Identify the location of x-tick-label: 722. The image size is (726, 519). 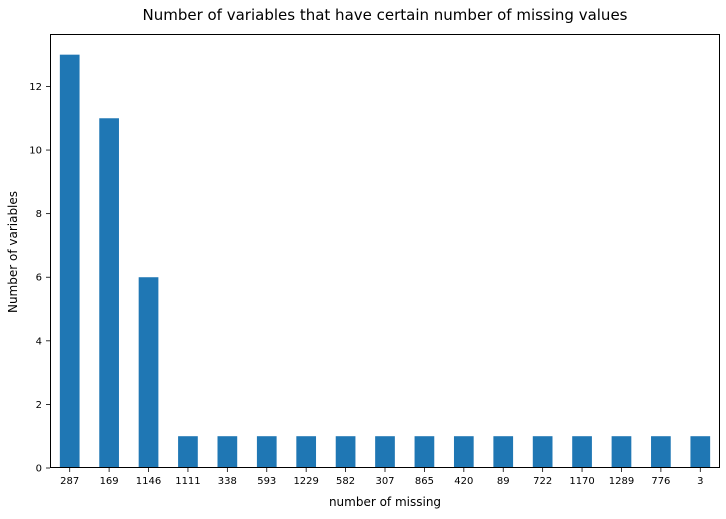
(542, 481).